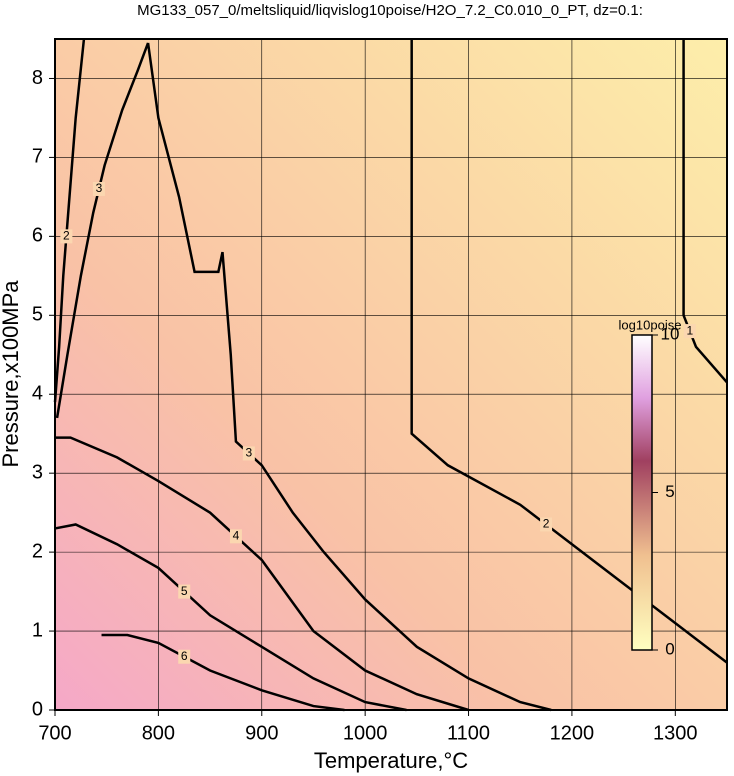  Describe the element at coordinates (37, 472) in the screenshot. I see `y-tick-label: 3` at that location.